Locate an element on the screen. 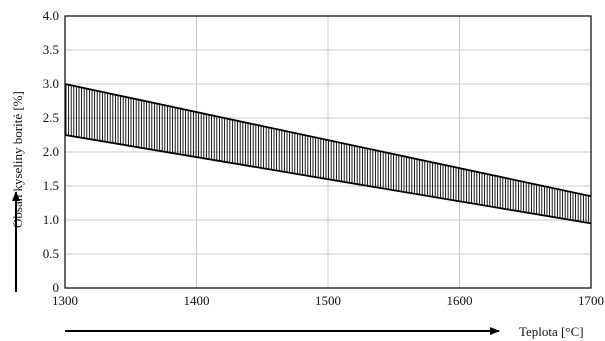 This screenshot has height=341, width=605. x-tick-labels: 1300 1400 1500 1600 1700 is located at coordinates (328, 300).